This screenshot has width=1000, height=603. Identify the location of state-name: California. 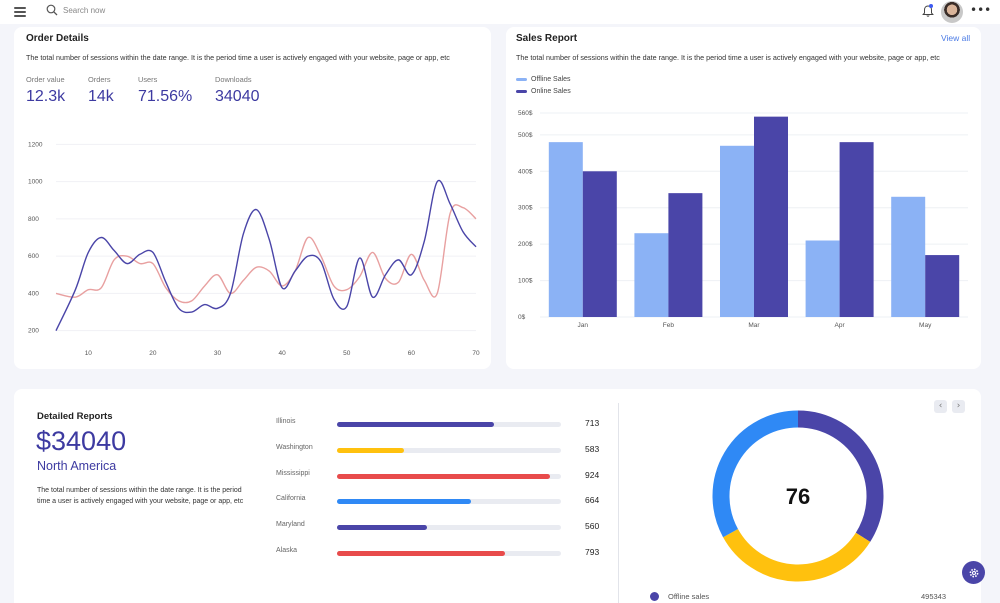
(291, 499).